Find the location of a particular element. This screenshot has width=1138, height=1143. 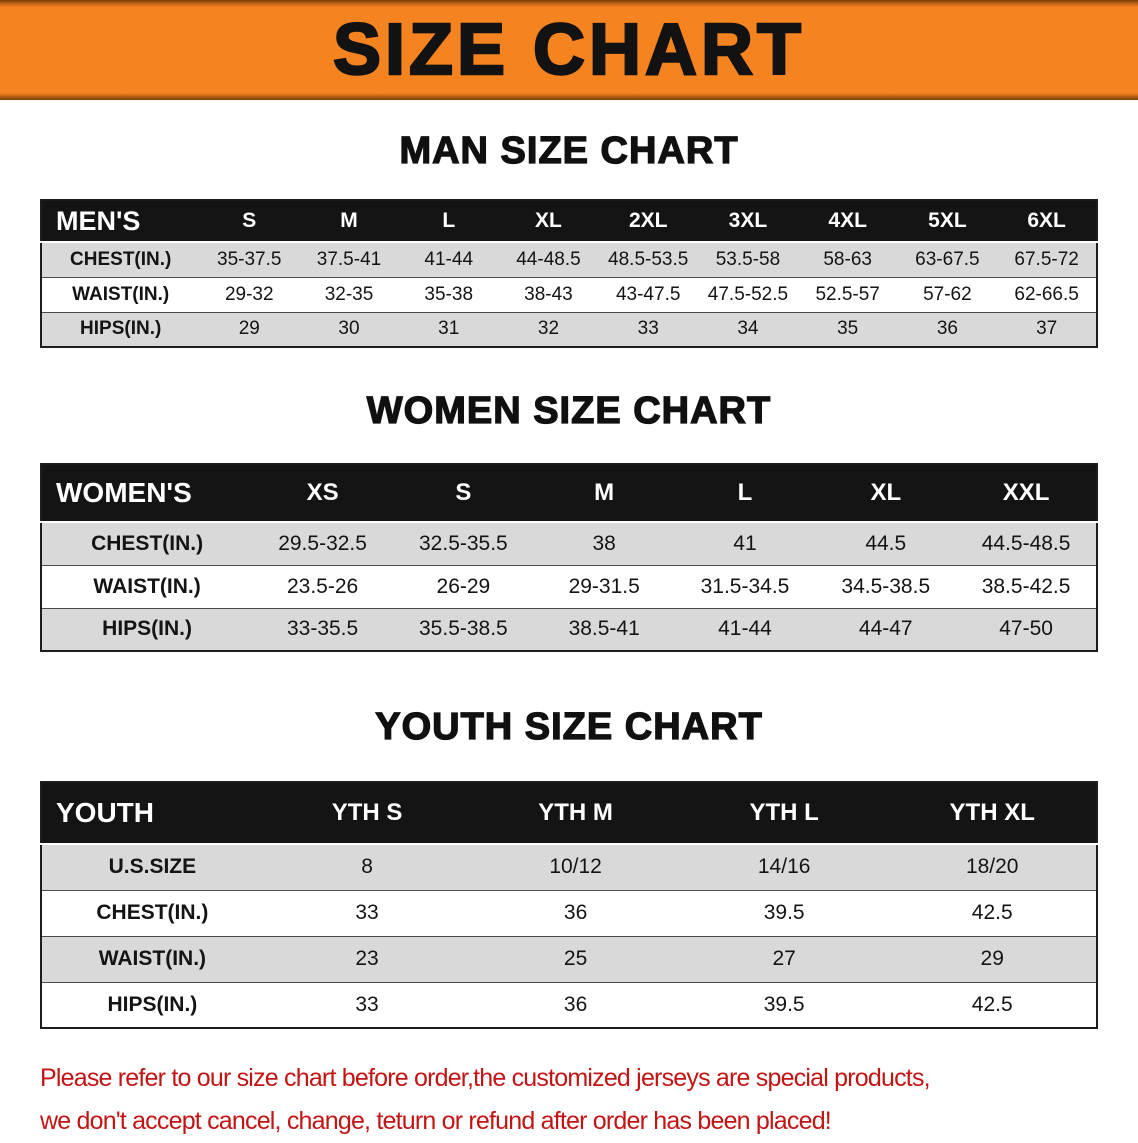

size-value: 37.5-41 is located at coordinates (349, 259).